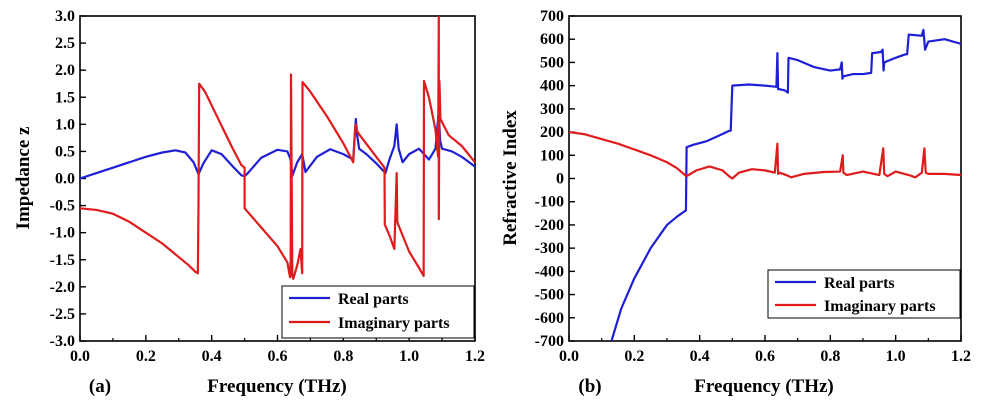 This screenshot has height=402, width=986. What do you see at coordinates (62, 314) in the screenshot?
I see `y-tick-label-a-11: -2.5` at bounding box center [62, 314].